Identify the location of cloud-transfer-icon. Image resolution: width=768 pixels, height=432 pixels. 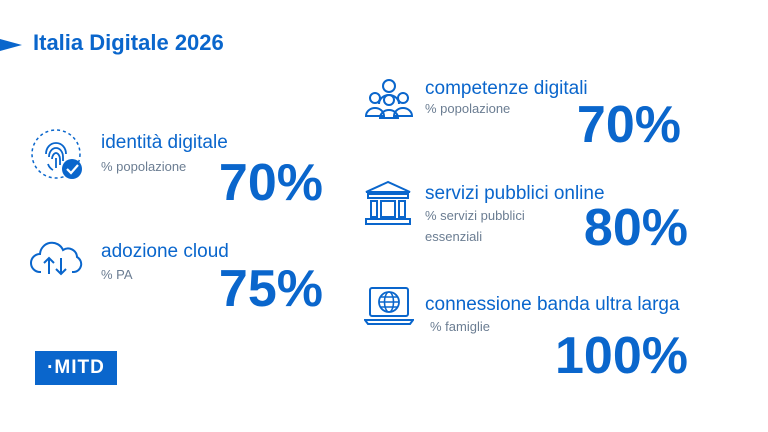
(56, 257).